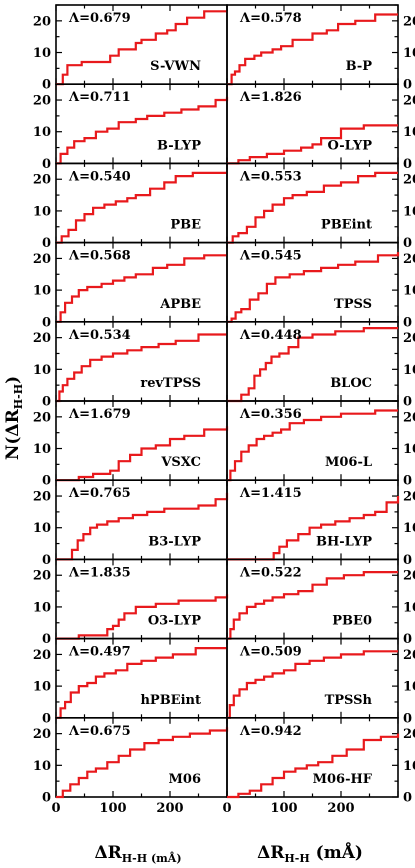 This screenshot has height=868, width=415. Describe the element at coordinates (320, 523) in the screenshot. I see `panel-bh-lyp: 0 10 20 Λ=1.415 BH-LYP` at that location.